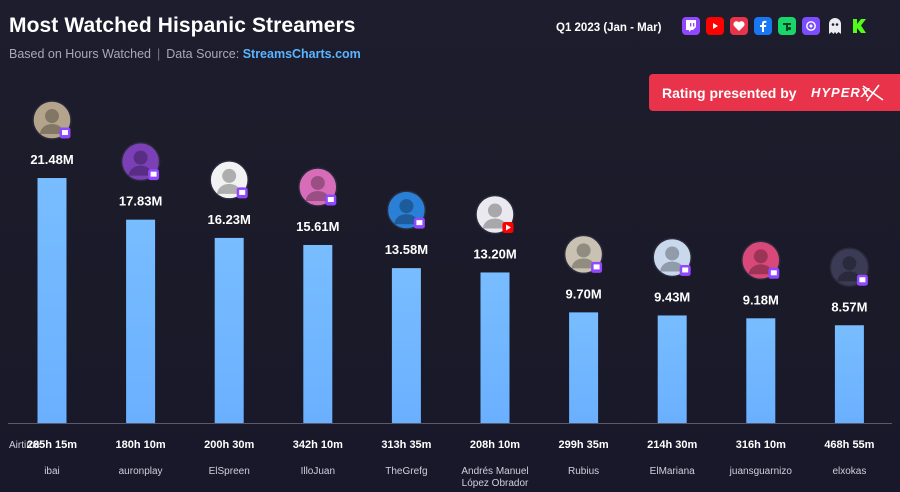  I want to click on source-label: Data Source:, so click(203, 54).